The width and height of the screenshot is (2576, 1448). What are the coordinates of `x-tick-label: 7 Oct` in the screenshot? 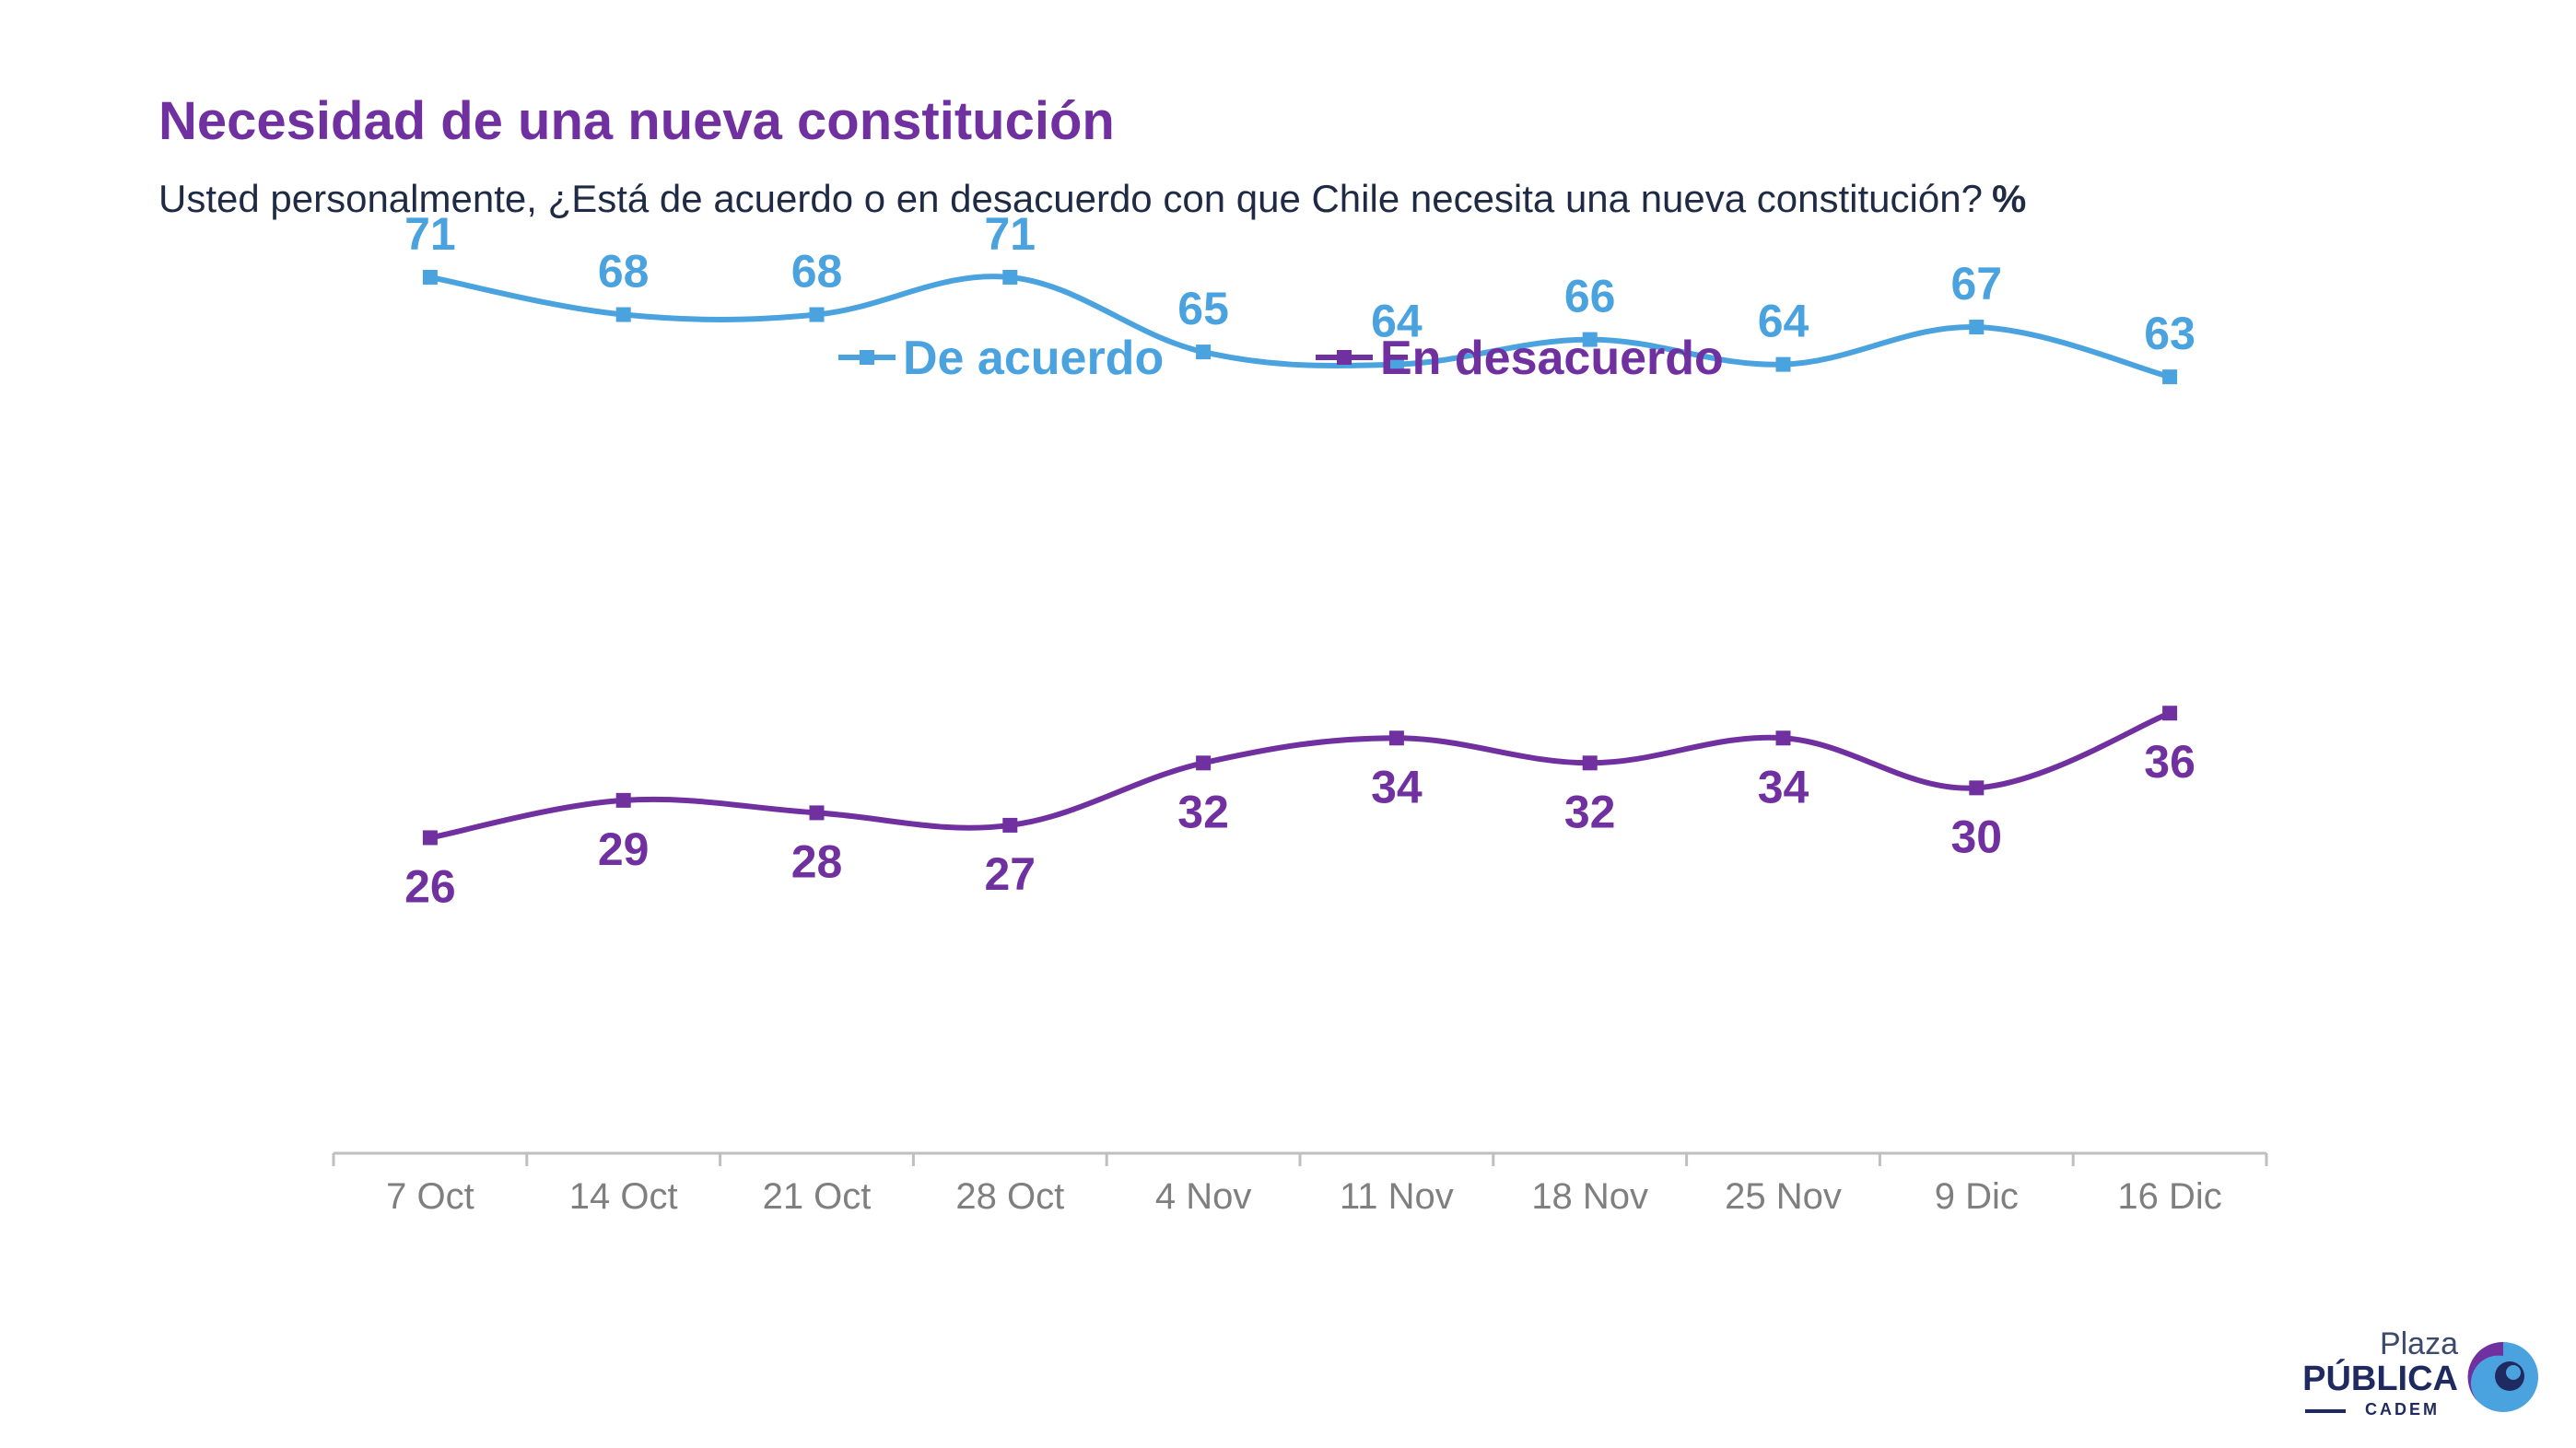 It's located at (430, 1196).